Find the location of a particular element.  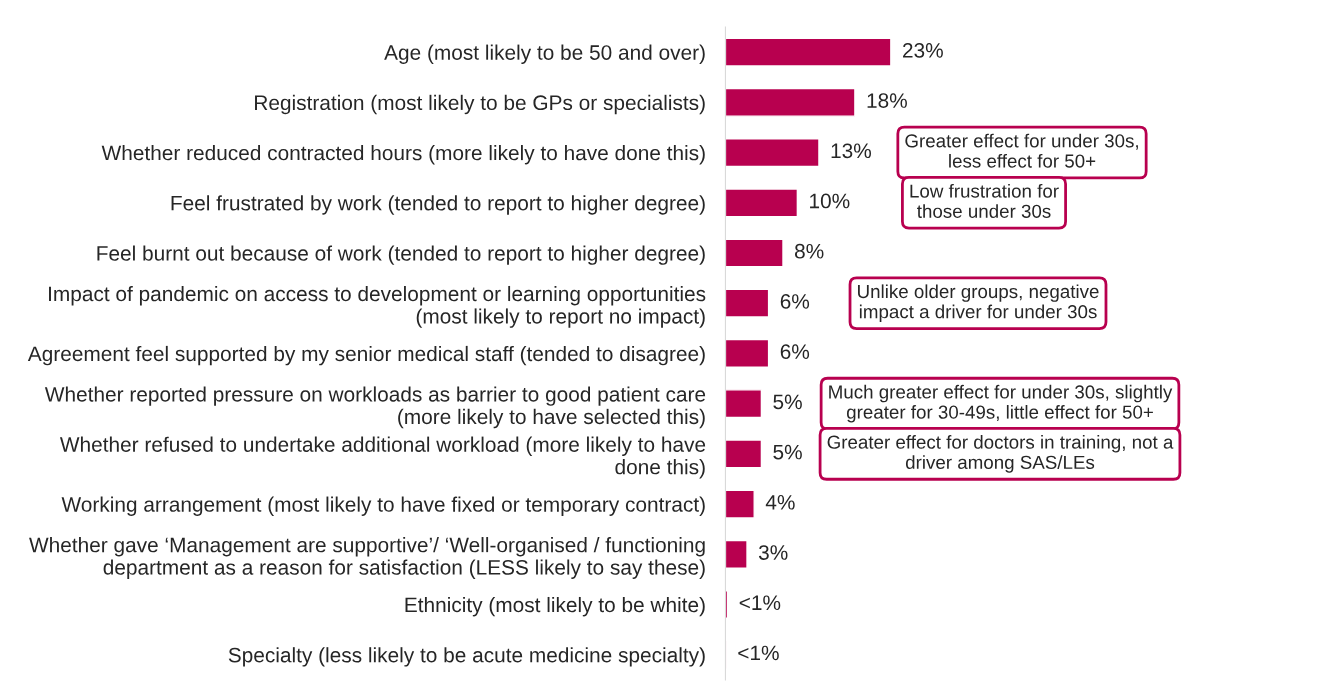

data-label: 13% is located at coordinates (851, 151).